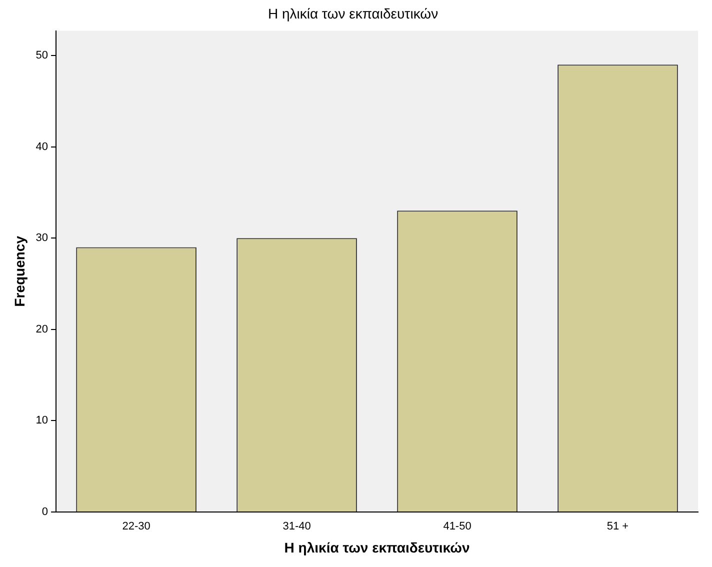 Image resolution: width=712 pixels, height=567 pixels. I want to click on y-tick-label: 10, so click(42, 420).